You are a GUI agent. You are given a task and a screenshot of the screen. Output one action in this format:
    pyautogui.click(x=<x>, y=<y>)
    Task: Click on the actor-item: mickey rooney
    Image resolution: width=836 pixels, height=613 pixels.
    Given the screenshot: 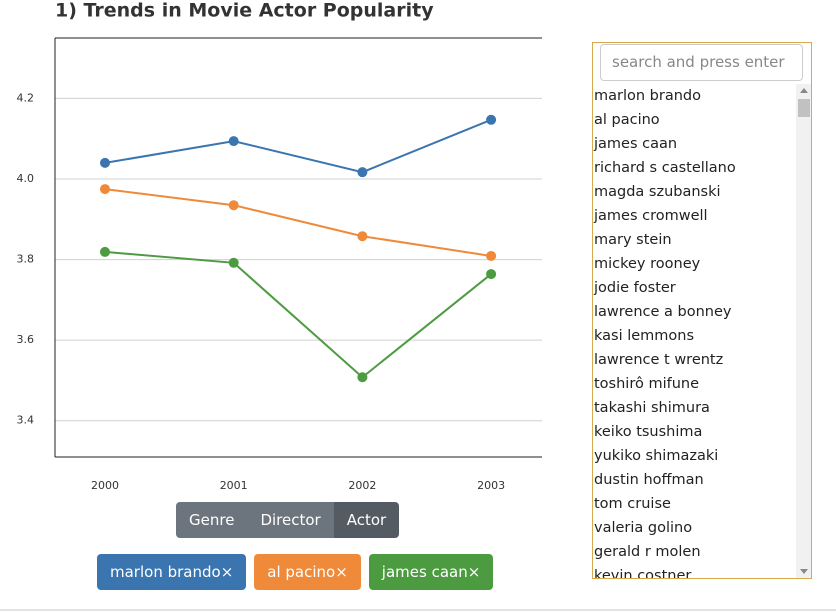 What is the action you would take?
    pyautogui.click(x=647, y=264)
    